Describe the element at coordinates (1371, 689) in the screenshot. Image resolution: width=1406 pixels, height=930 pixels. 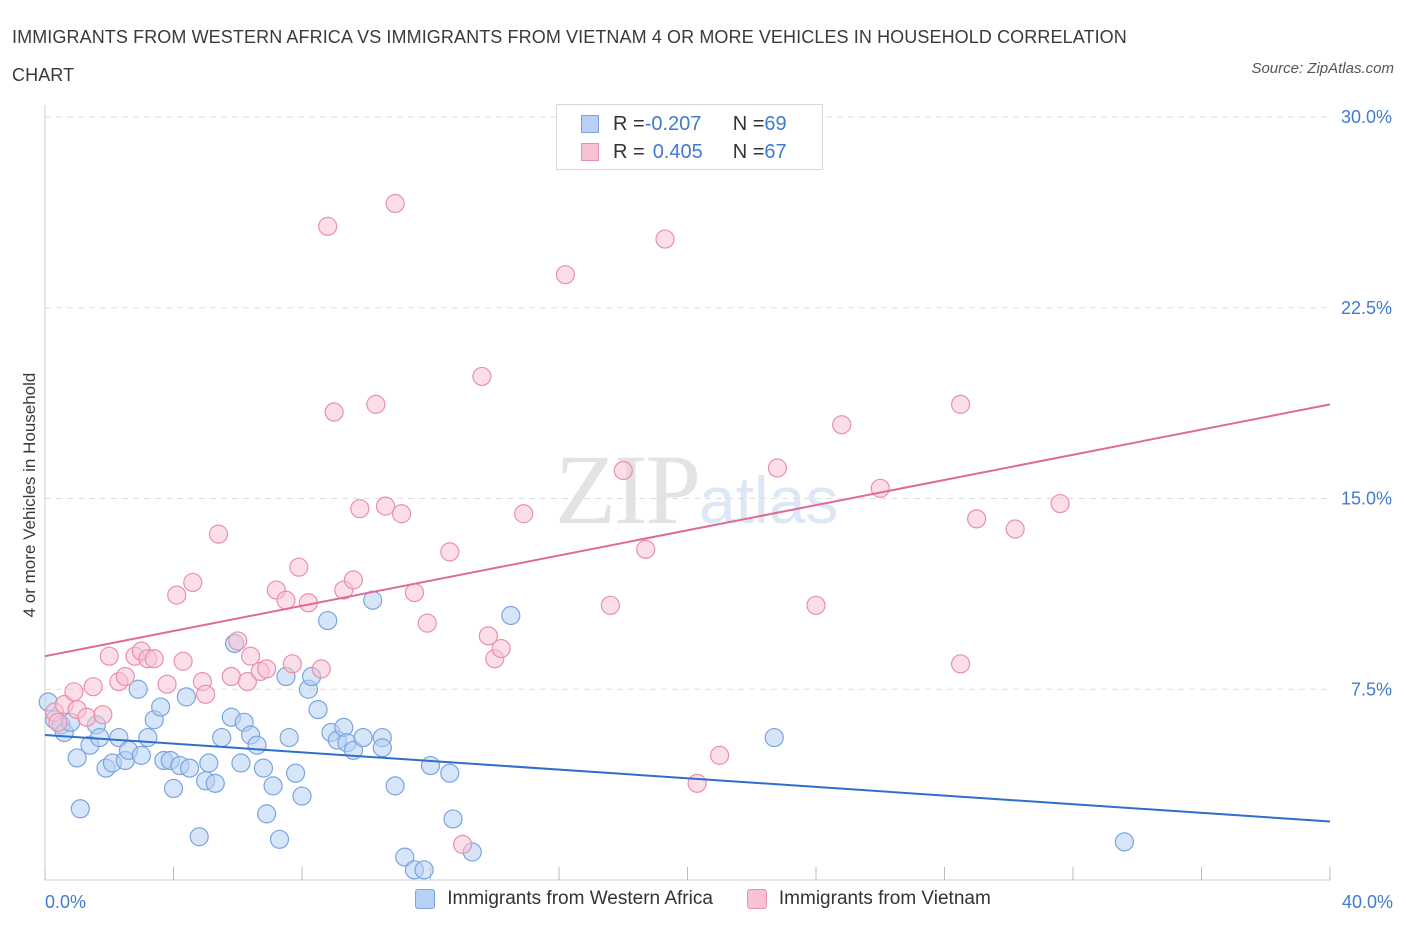
I see `y-tick-label: 7.5%` at that location.